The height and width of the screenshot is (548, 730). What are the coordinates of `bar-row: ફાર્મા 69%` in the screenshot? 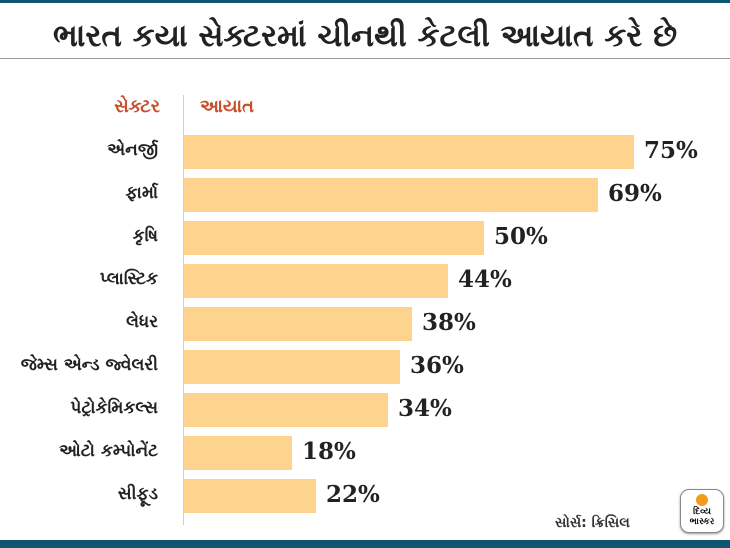 It's located at (365, 195).